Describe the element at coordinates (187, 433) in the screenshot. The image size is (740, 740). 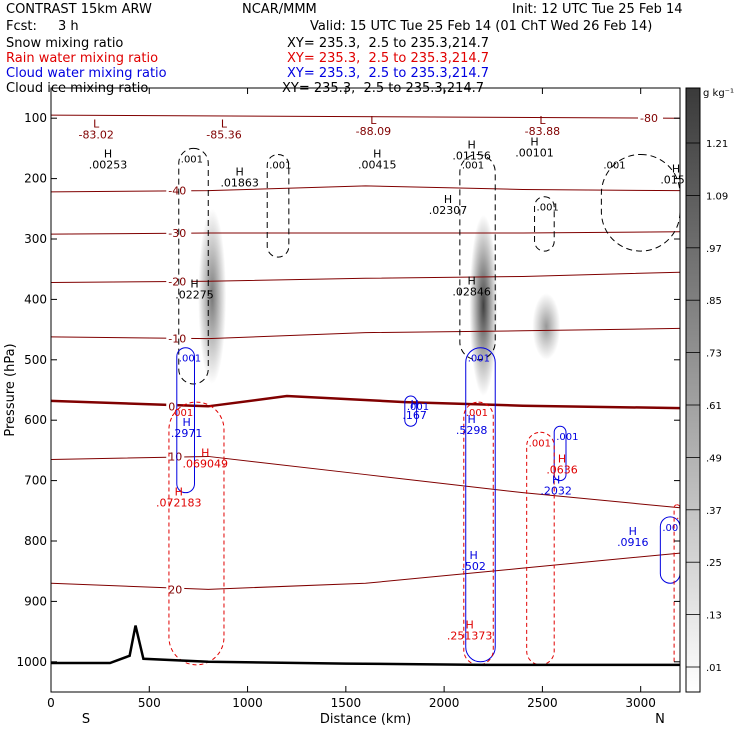
I see `extremum-value: .2971` at that location.